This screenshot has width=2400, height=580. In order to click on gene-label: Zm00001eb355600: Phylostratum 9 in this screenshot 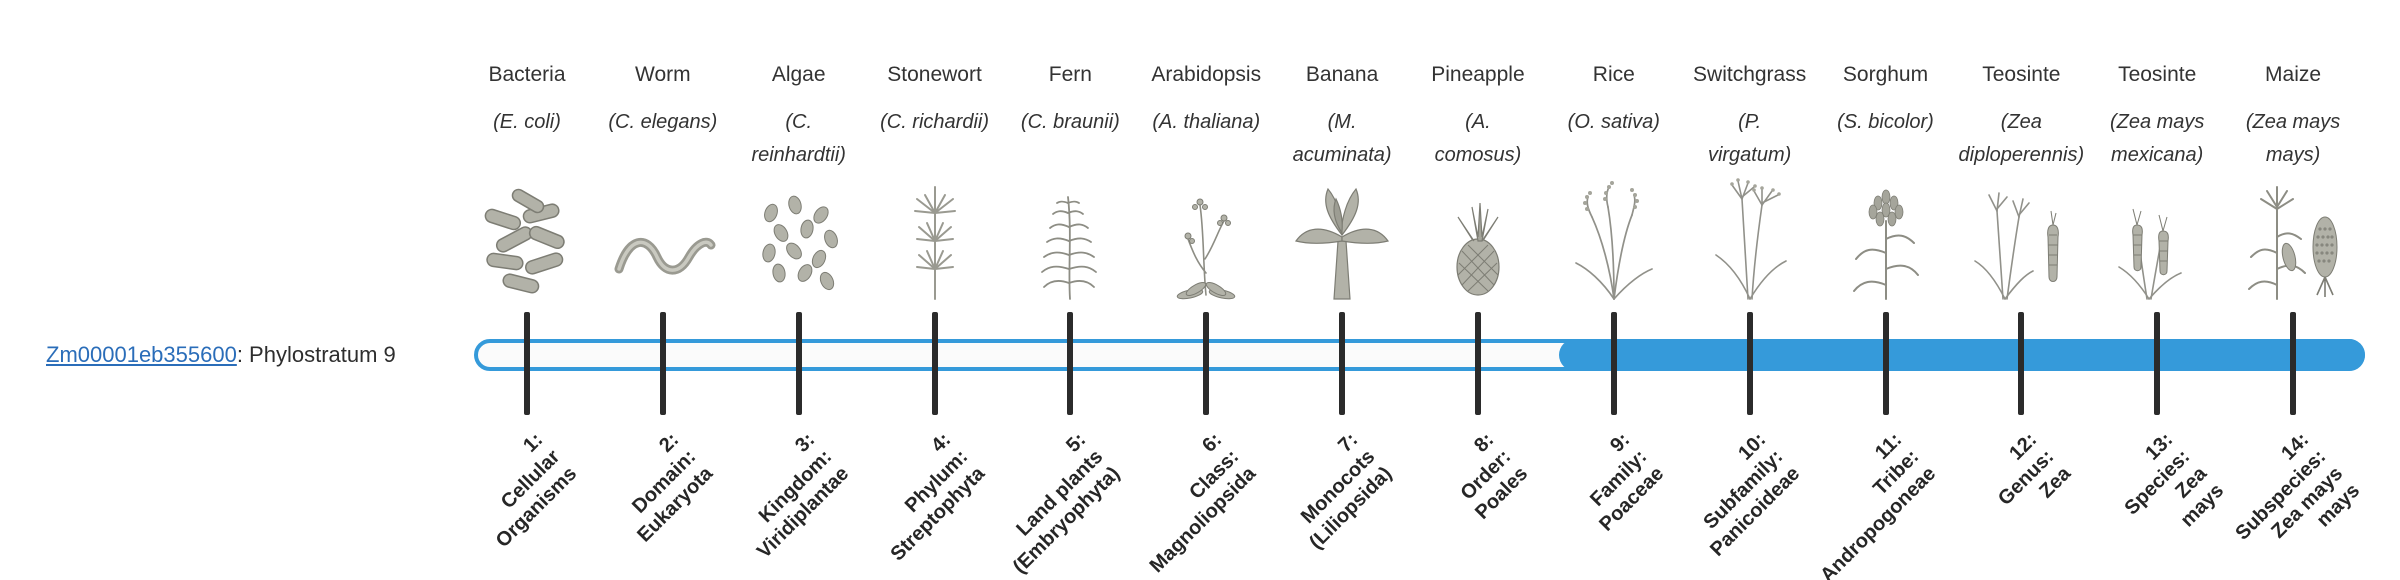, I will do `click(221, 355)`.